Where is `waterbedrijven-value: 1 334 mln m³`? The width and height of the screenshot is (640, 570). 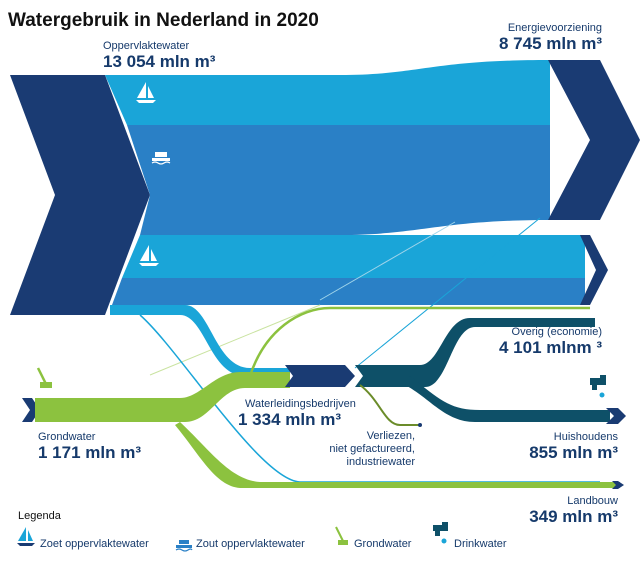
waterbedrijven-value: 1 334 mln m³ is located at coordinates (289, 419).